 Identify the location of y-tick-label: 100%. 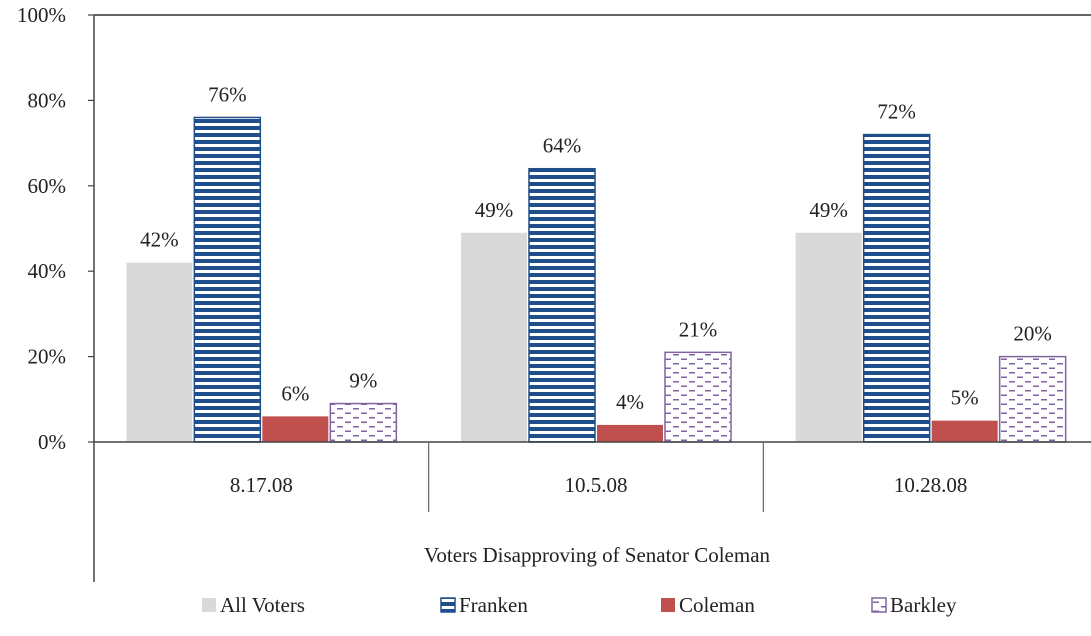
(41, 15).